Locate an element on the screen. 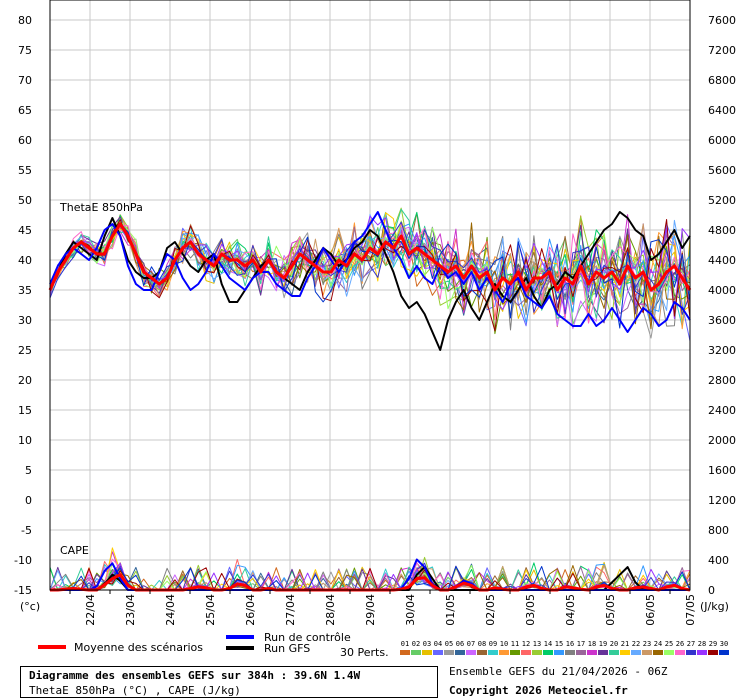  ensemble-run-label: Ensemble GEFS du 21/04/2026 - 06Z is located at coordinates (558, 671).